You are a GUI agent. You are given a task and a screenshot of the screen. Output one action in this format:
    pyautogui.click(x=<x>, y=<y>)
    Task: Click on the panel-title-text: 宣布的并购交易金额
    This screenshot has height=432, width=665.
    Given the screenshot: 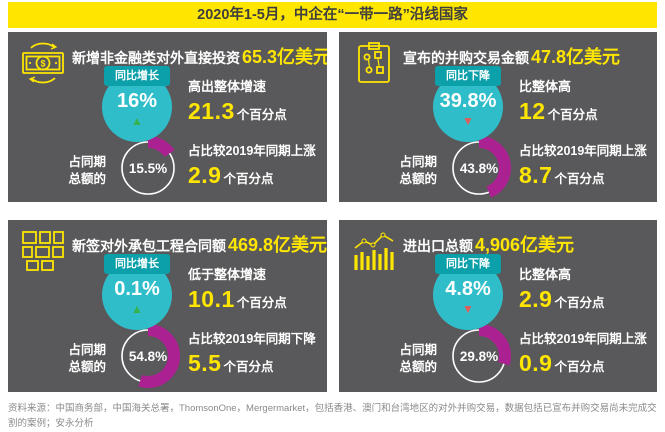 What is the action you would take?
    pyautogui.click(x=466, y=58)
    